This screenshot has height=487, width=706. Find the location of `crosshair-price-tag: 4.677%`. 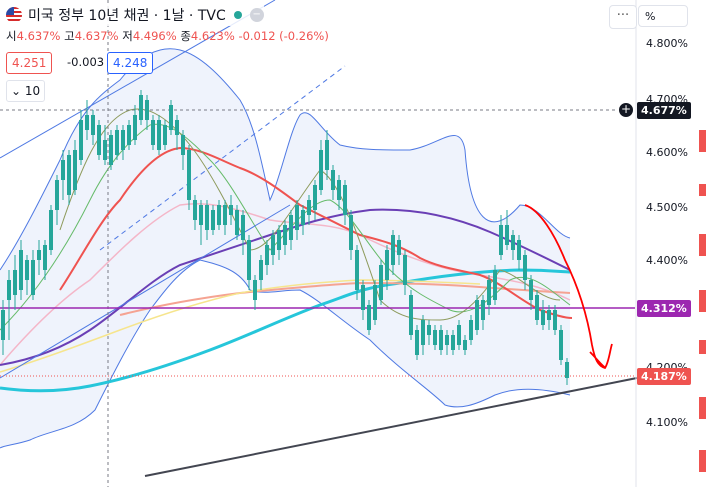

crosshair-price-tag: 4.677% is located at coordinates (664, 110).